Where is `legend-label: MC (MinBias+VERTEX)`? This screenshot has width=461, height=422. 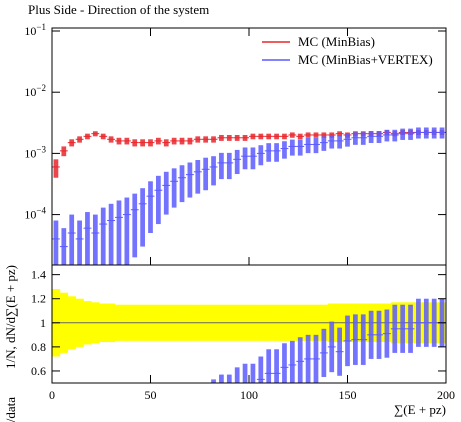
legend-label: MC (MinBias+VERTEX) is located at coordinates (365, 59).